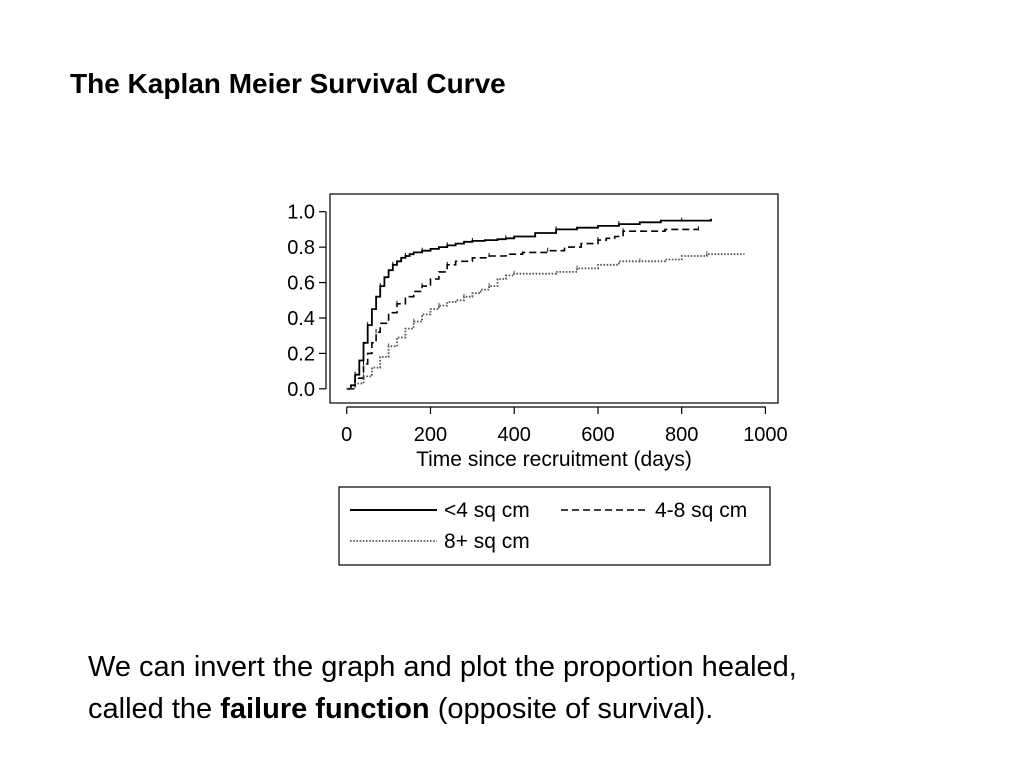  I want to click on legend-box, so click(554, 526).